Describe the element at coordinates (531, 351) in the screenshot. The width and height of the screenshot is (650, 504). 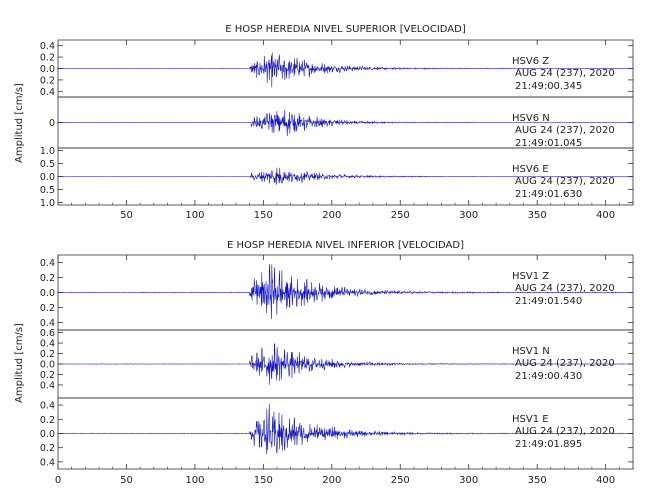
I see `station-label: HSV1 N` at that location.